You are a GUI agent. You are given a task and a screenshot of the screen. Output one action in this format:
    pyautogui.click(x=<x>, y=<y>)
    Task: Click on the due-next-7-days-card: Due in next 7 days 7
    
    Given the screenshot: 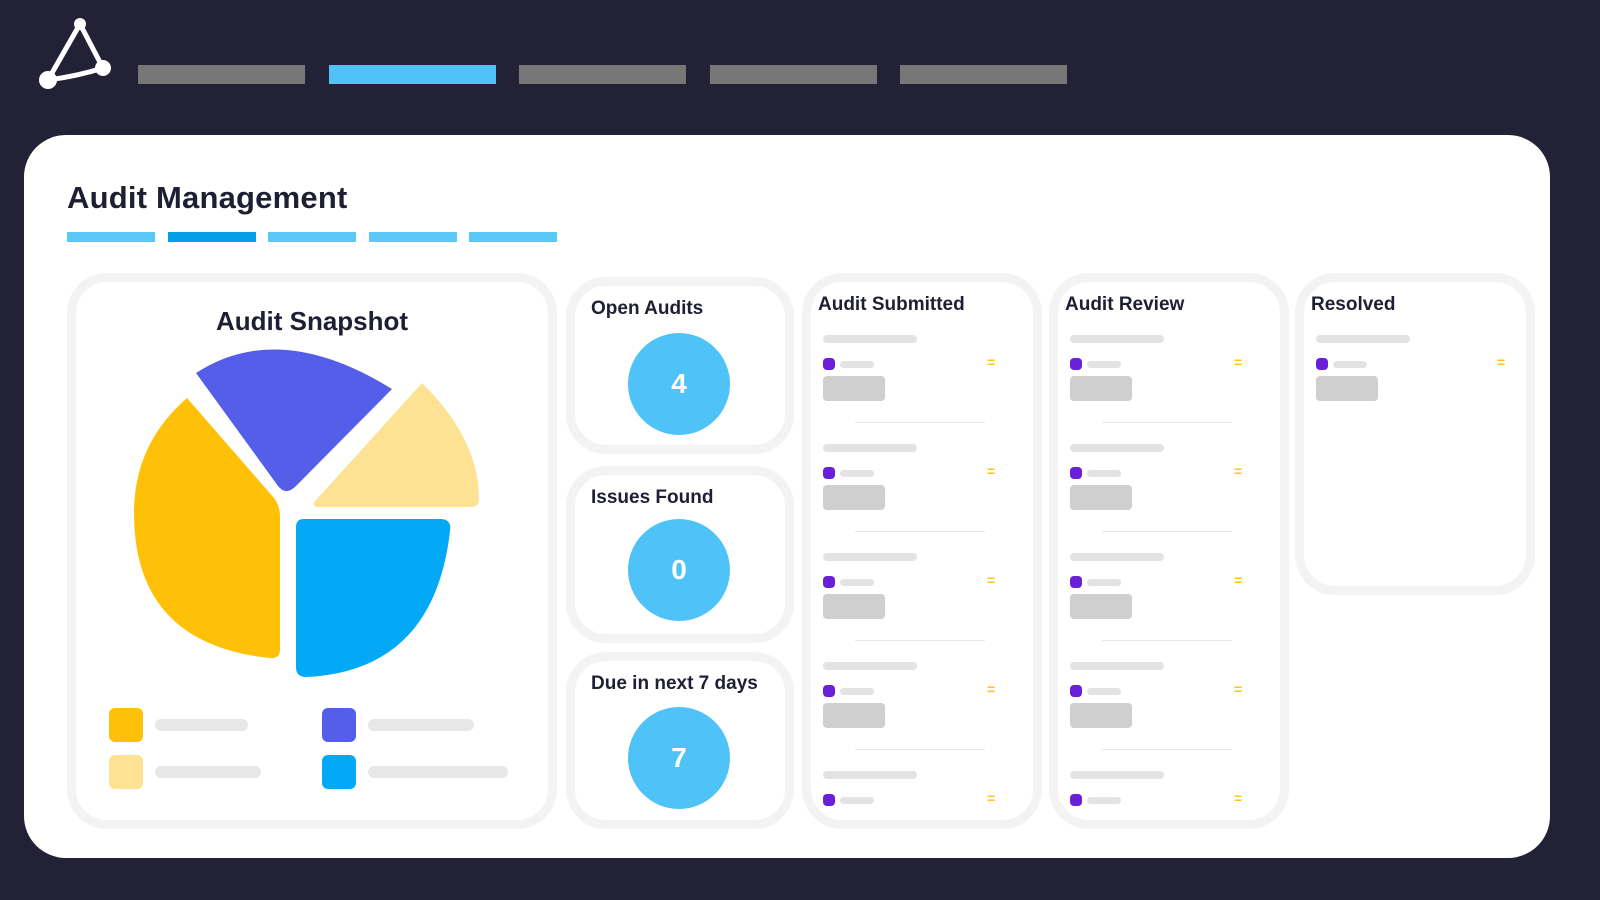 What is the action you would take?
    pyautogui.click(x=680, y=740)
    